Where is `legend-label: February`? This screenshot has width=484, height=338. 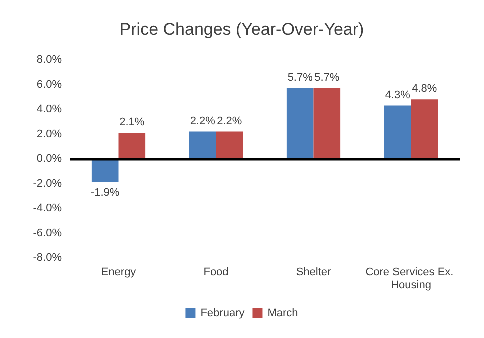 legend-label: February is located at coordinates (223, 314).